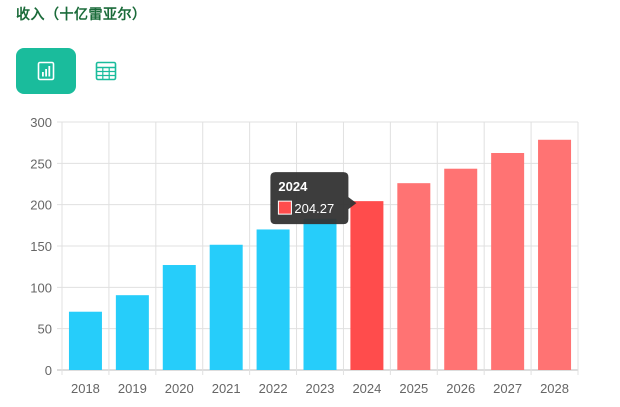 Image resolution: width=620 pixels, height=407 pixels. I want to click on bar-2025, so click(414, 276).